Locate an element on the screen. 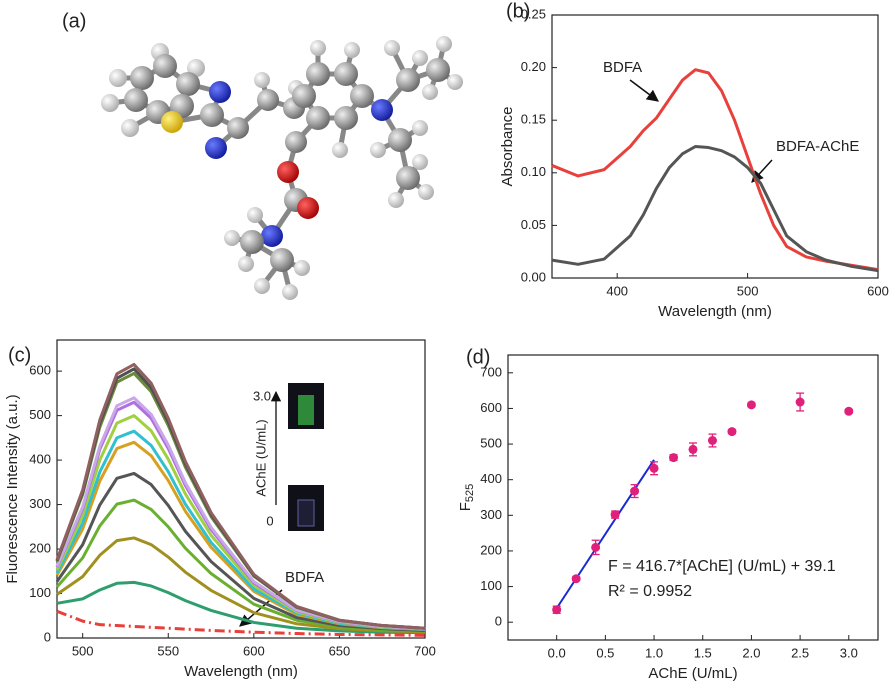 The width and height of the screenshot is (890, 684). x-axis-label: AChE (U/mL) is located at coordinates (692, 673).